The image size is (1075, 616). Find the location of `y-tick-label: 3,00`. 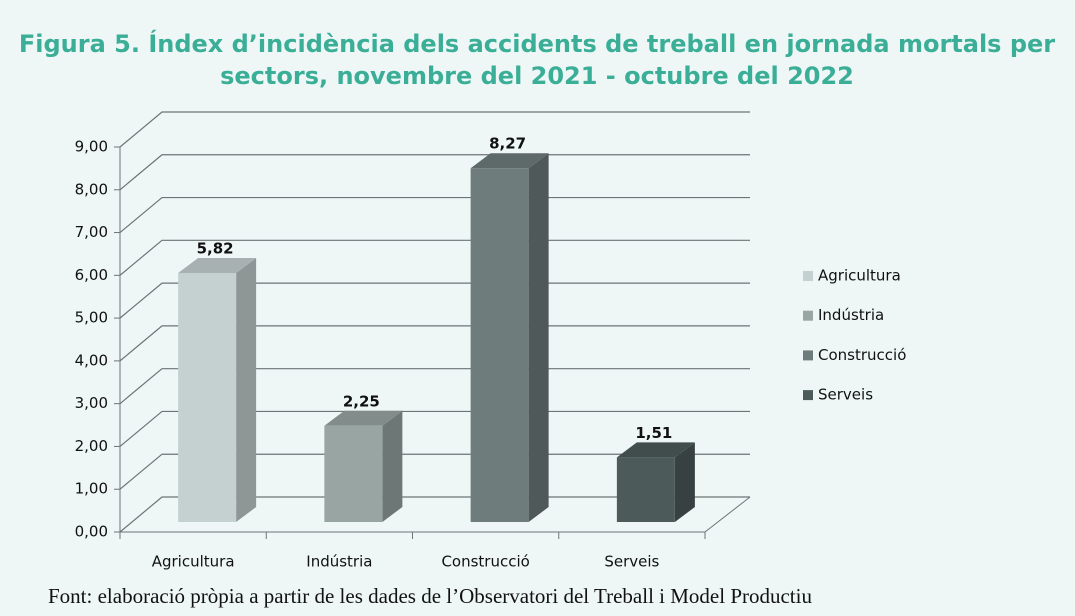

y-tick-label: 3,00 is located at coordinates (91, 403).